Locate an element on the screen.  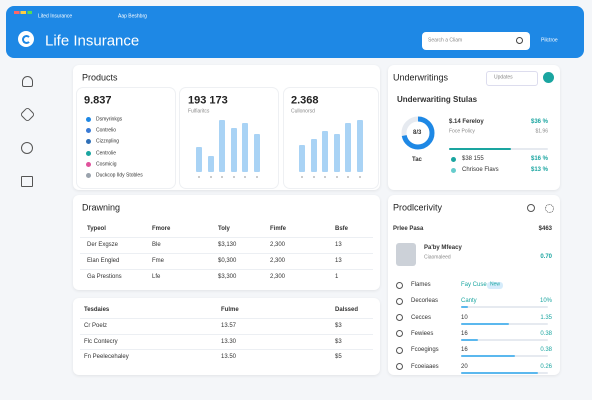
donut-arc is located at coordinates (418, 133).